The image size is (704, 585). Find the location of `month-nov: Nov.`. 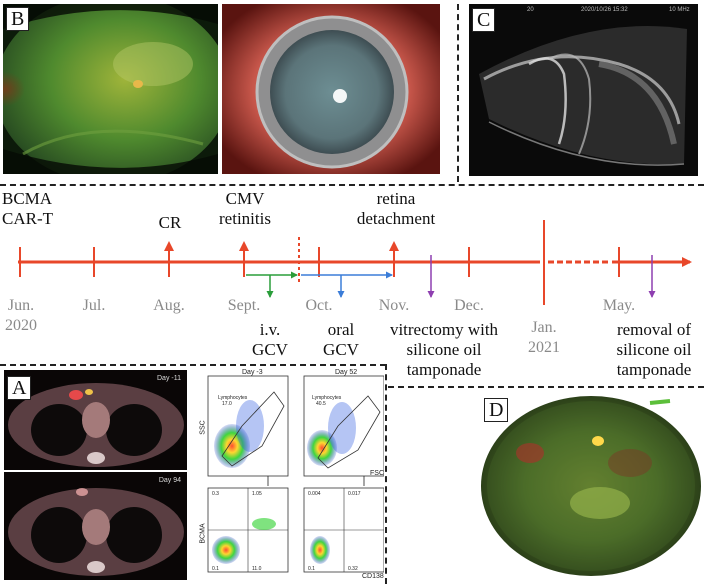

month-nov: Nov. is located at coordinates (394, 305).